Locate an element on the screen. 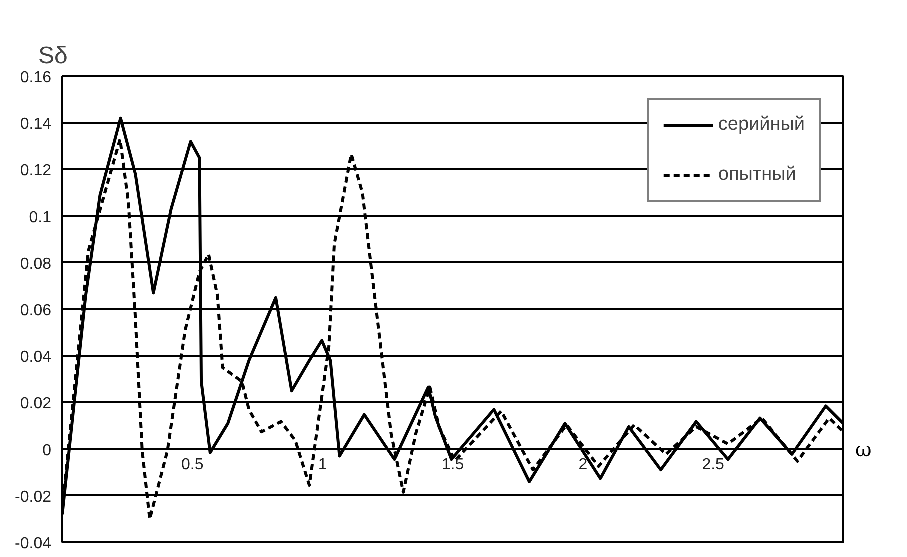  x-tick-label: 2 is located at coordinates (583, 465).